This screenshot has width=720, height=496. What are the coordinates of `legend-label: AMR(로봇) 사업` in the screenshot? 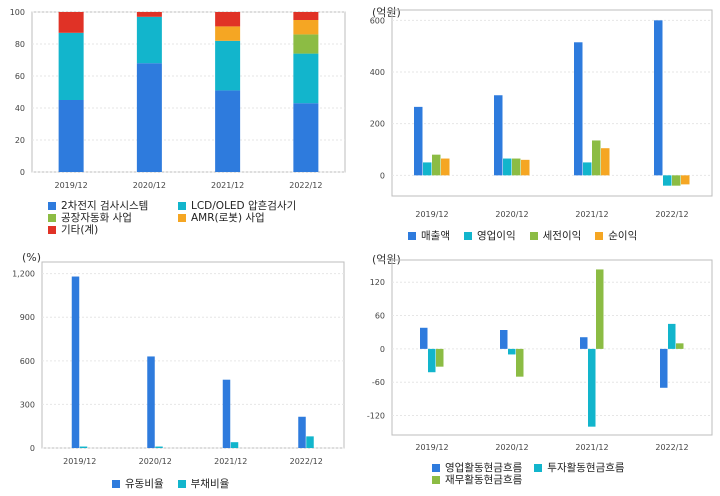 It's located at (228, 218).